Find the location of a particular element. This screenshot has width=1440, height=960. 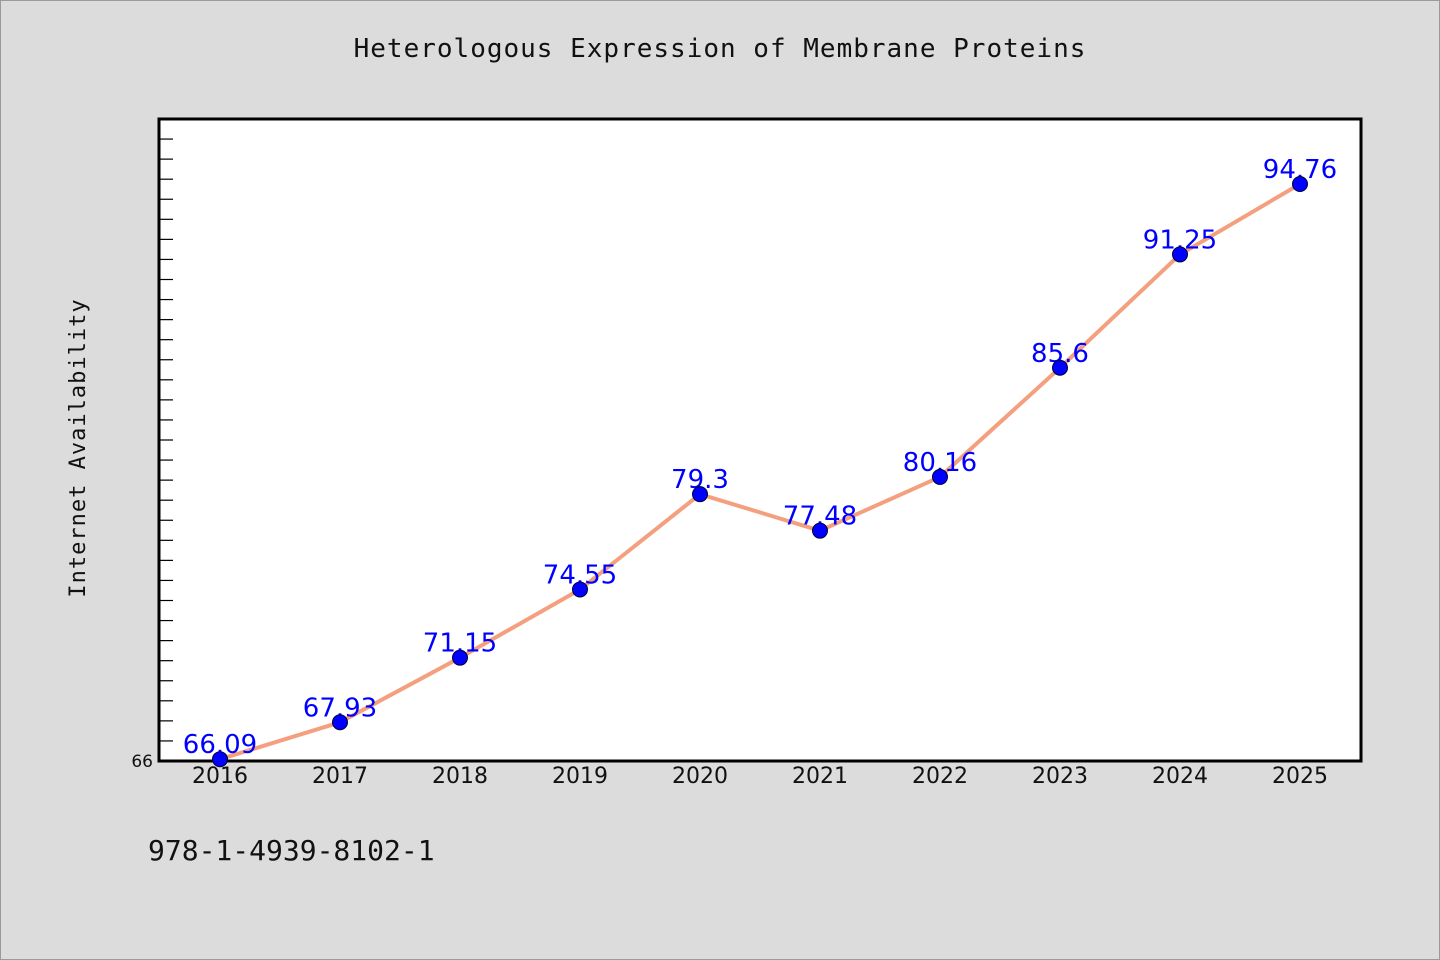

x-tick-label: 2017 is located at coordinates (340, 776).